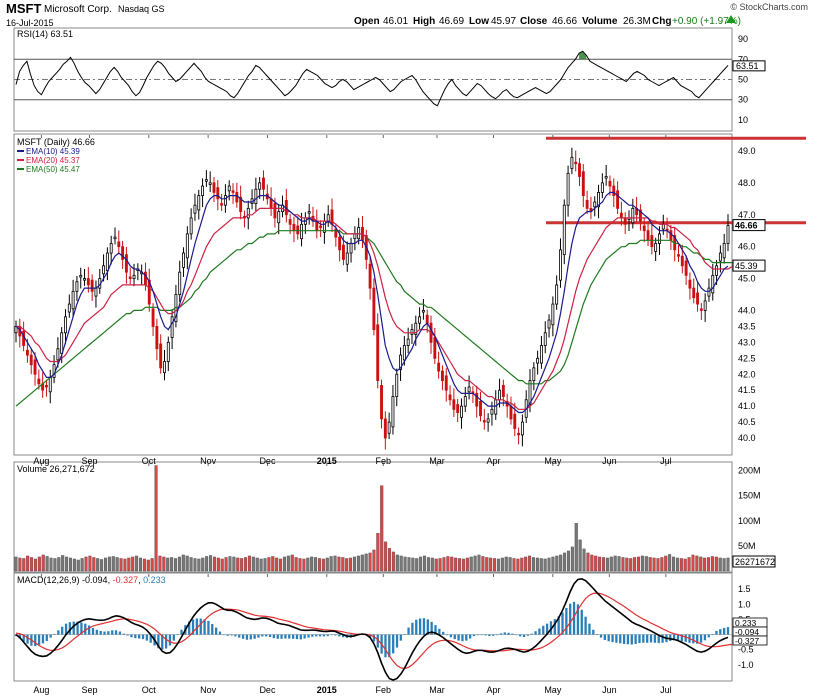  What do you see at coordinates (154, 580) in the screenshot?
I see `macd-title-hist: 0.233` at bounding box center [154, 580].